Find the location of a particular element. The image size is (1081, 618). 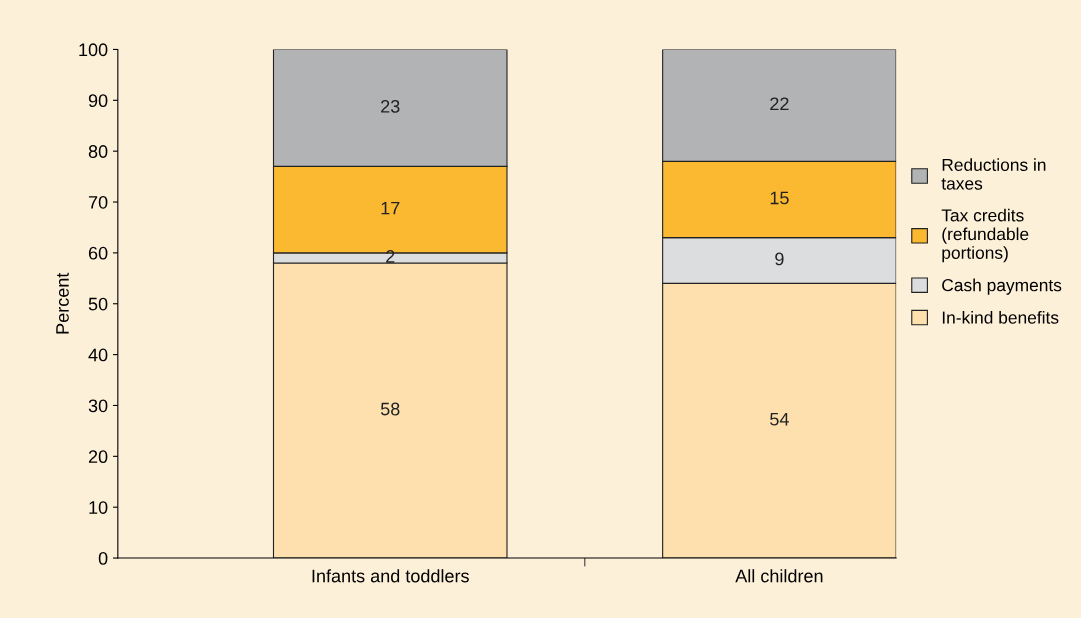

y-tick-label: 20 is located at coordinates (98, 457).